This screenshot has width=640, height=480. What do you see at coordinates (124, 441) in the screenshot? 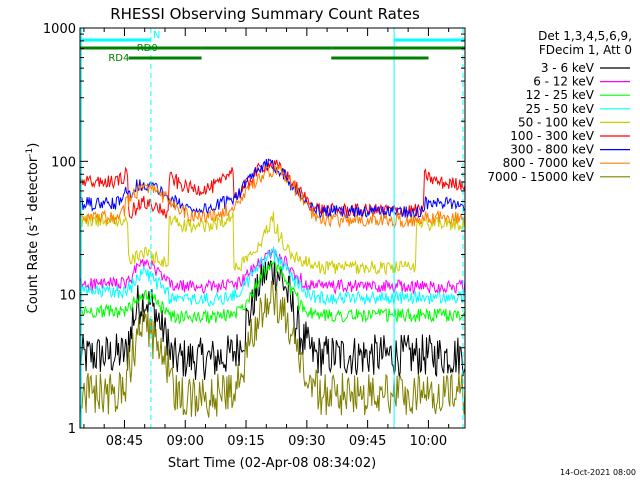
I see `x-tick-label-1: 08:45` at bounding box center [124, 441].